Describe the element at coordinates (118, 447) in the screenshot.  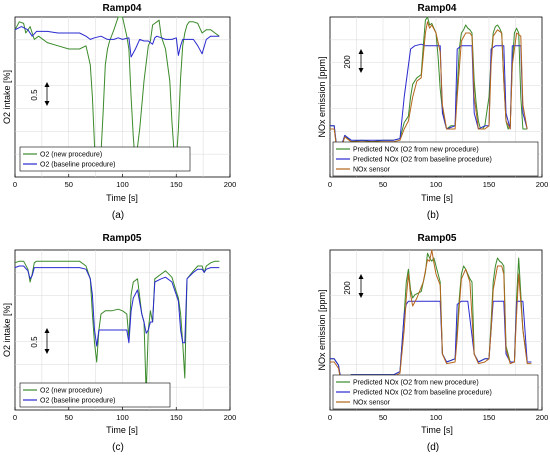
I see `panel-caption: (c)` at that location.